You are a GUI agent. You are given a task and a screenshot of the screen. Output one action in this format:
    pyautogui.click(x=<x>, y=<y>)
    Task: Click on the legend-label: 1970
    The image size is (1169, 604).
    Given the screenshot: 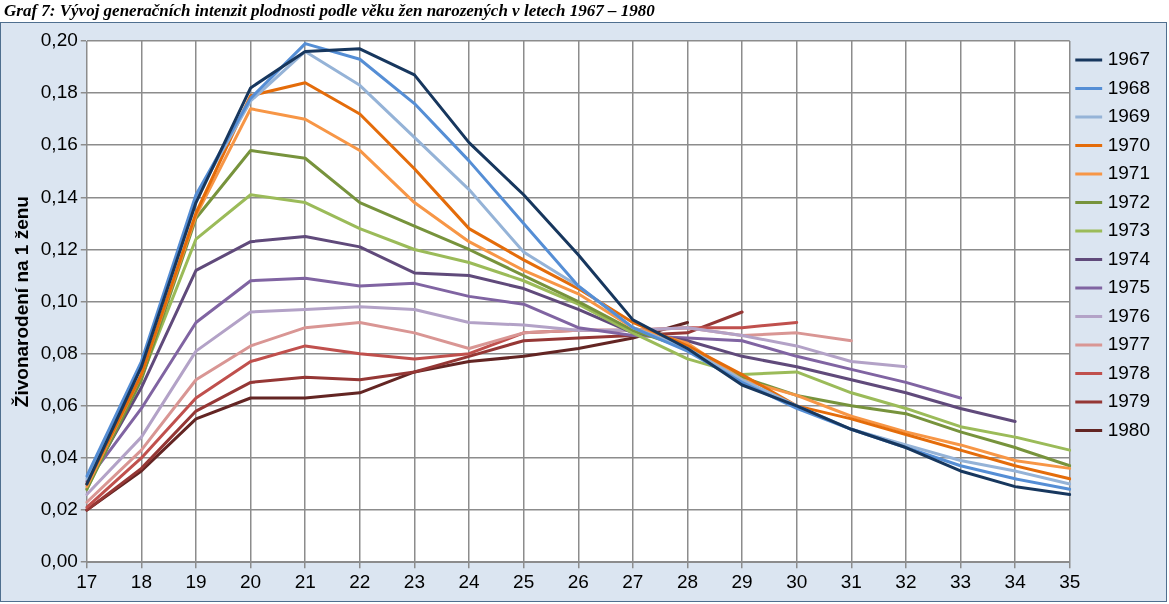 What is the action you would take?
    pyautogui.click(x=1129, y=144)
    